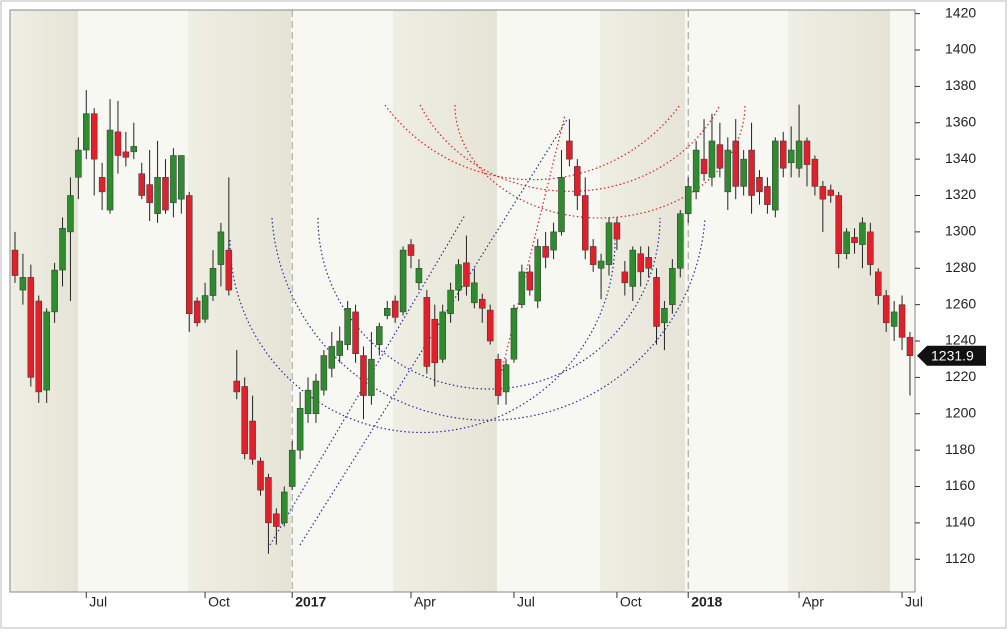 Image resolution: width=1008 pixels, height=635 pixels. Describe the element at coordinates (960, 303) in the screenshot. I see `y-tick-label: 1260` at that location.